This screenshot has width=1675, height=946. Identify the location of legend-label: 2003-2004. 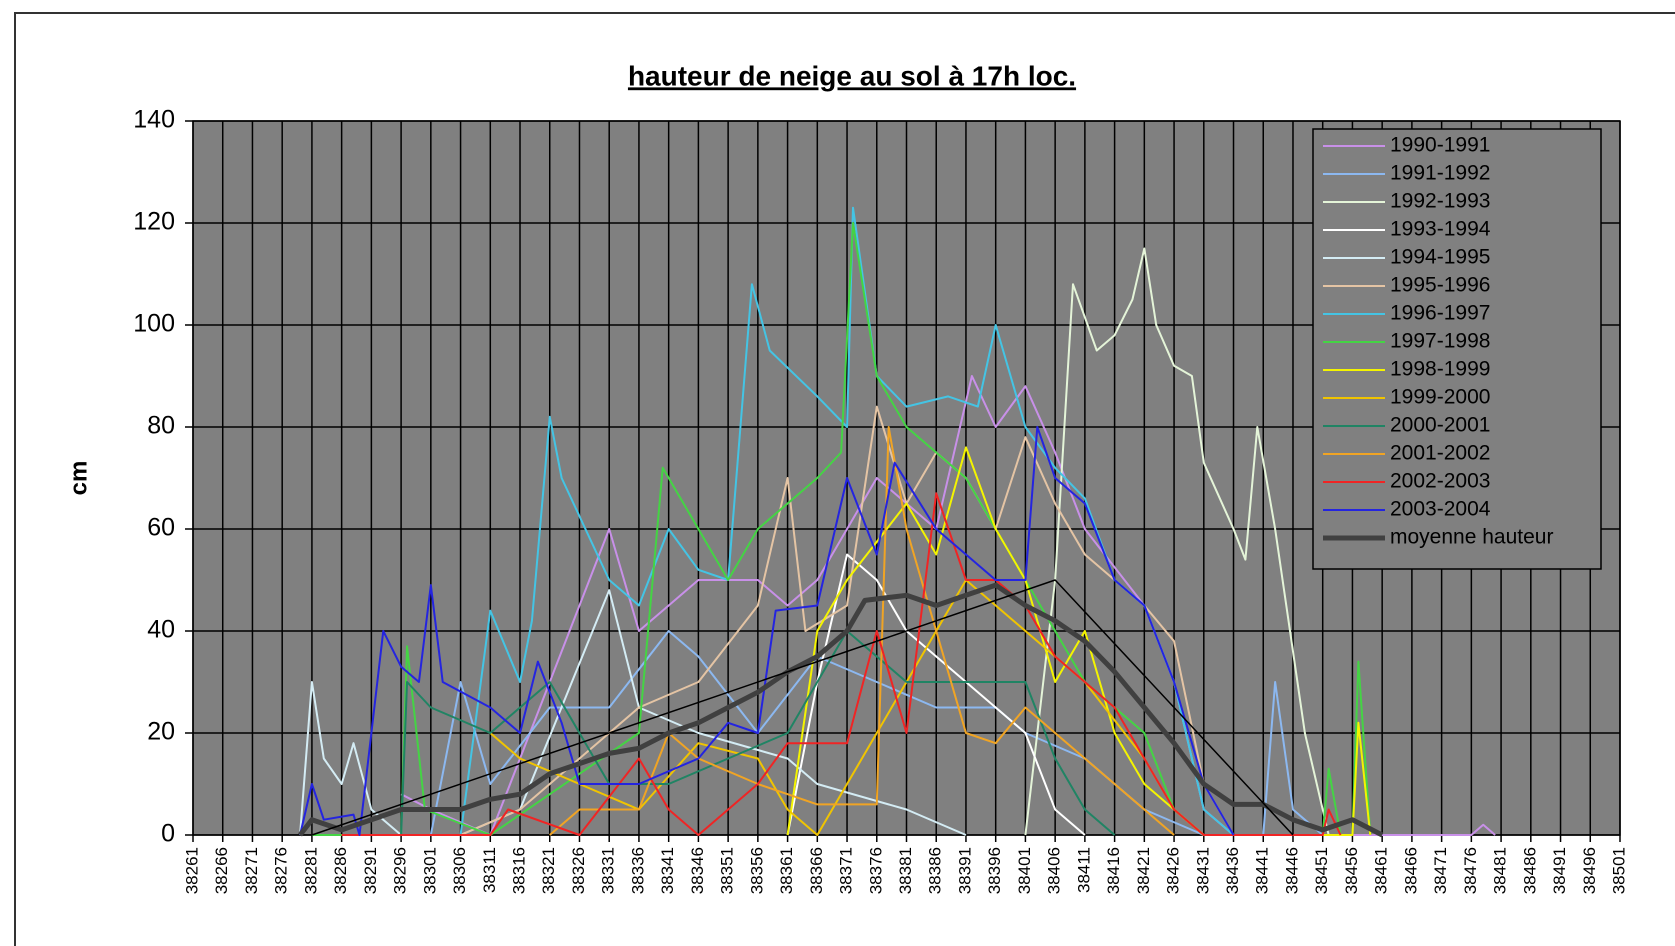
(1440, 509).